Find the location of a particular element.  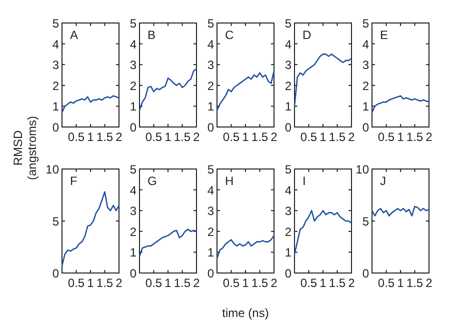

annotation: G is located at coordinates (152, 181).